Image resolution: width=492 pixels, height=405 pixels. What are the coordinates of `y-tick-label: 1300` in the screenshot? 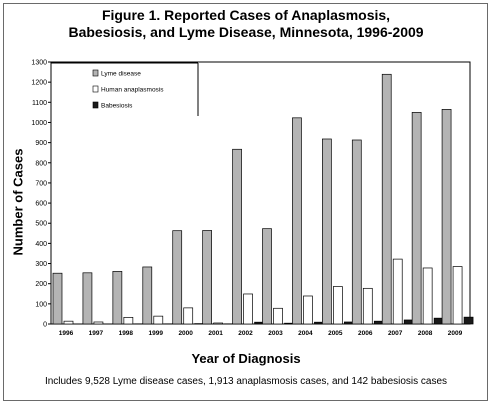 It's located at (39, 63).